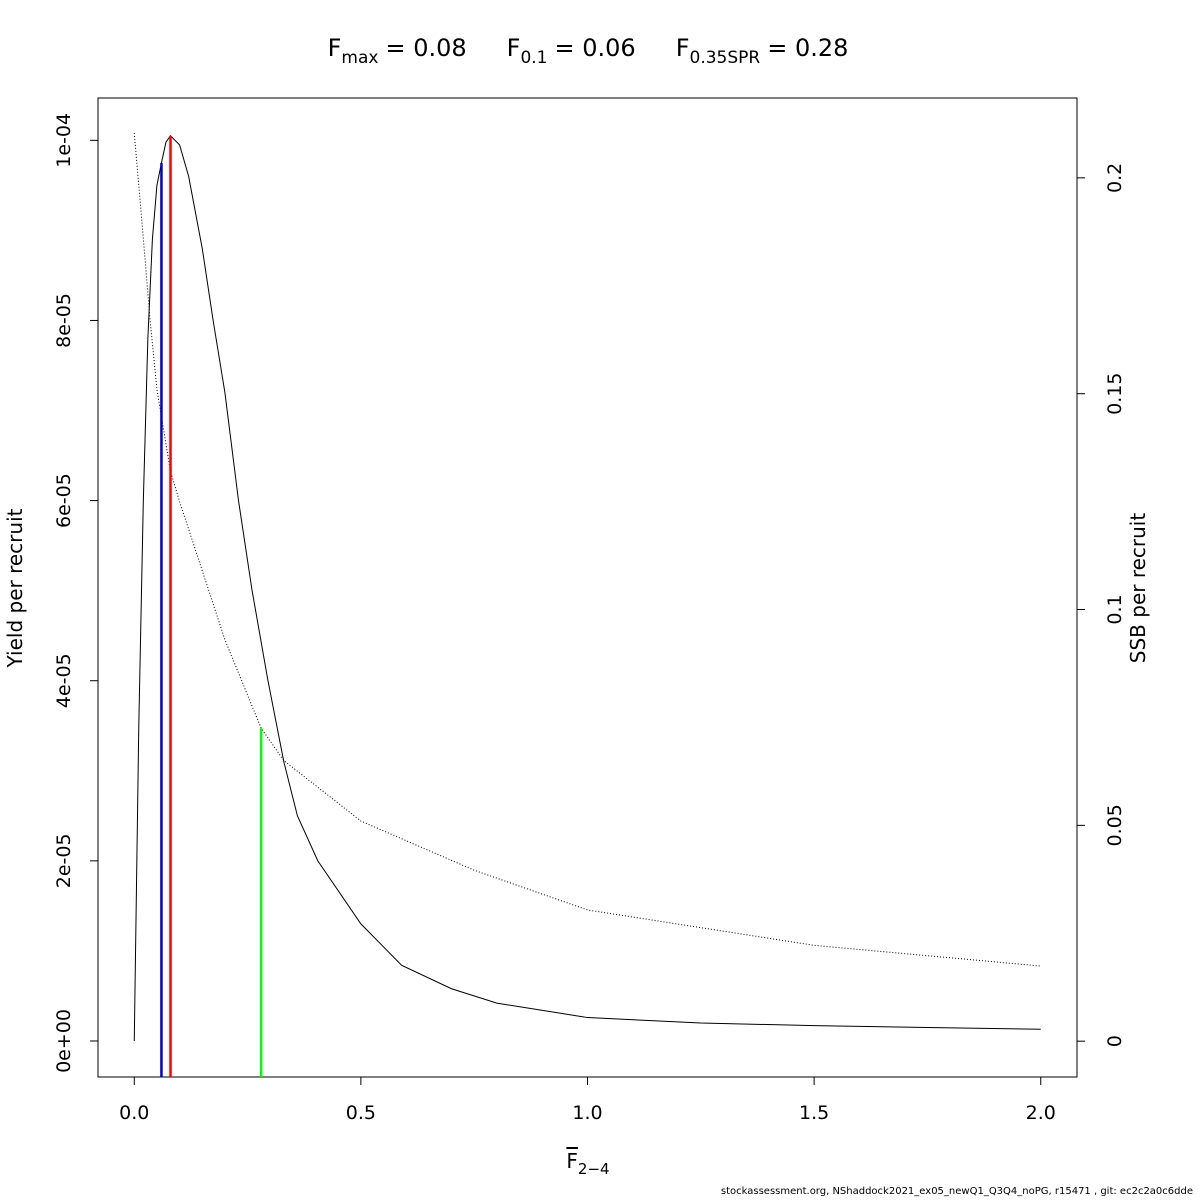 The image size is (1200, 1200). I want to click on x-label-subscript: 2−4, so click(594, 1169).